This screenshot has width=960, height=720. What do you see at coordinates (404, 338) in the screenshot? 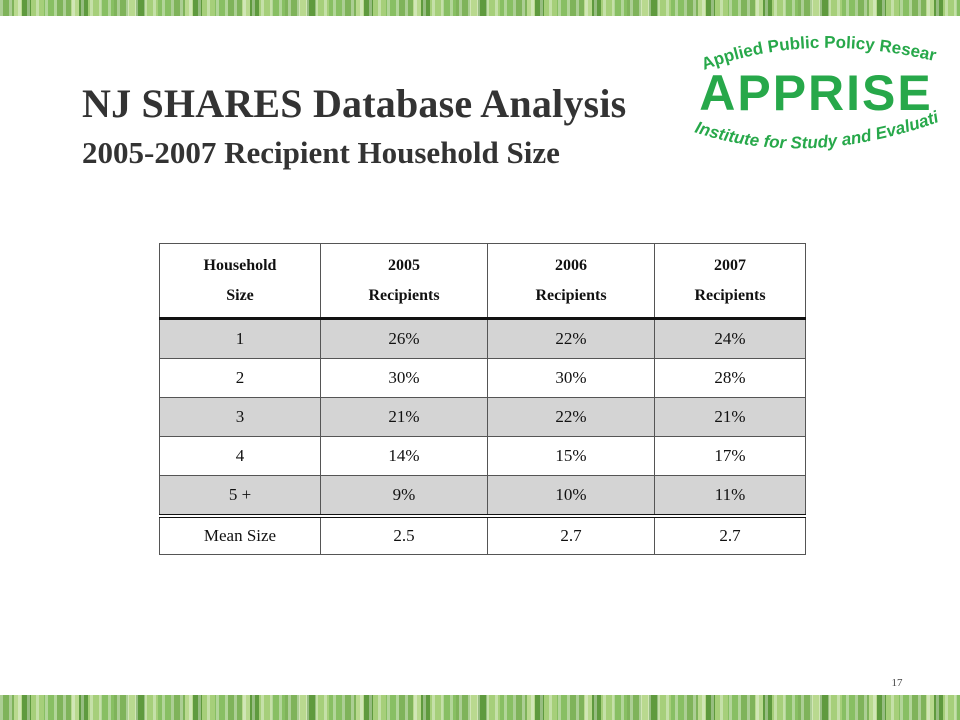
I see `table-cell: 26%` at bounding box center [404, 338].